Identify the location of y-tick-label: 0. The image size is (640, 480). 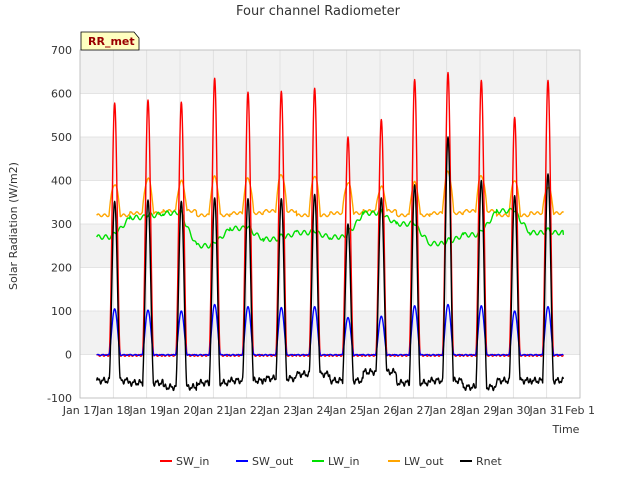
(68, 355).